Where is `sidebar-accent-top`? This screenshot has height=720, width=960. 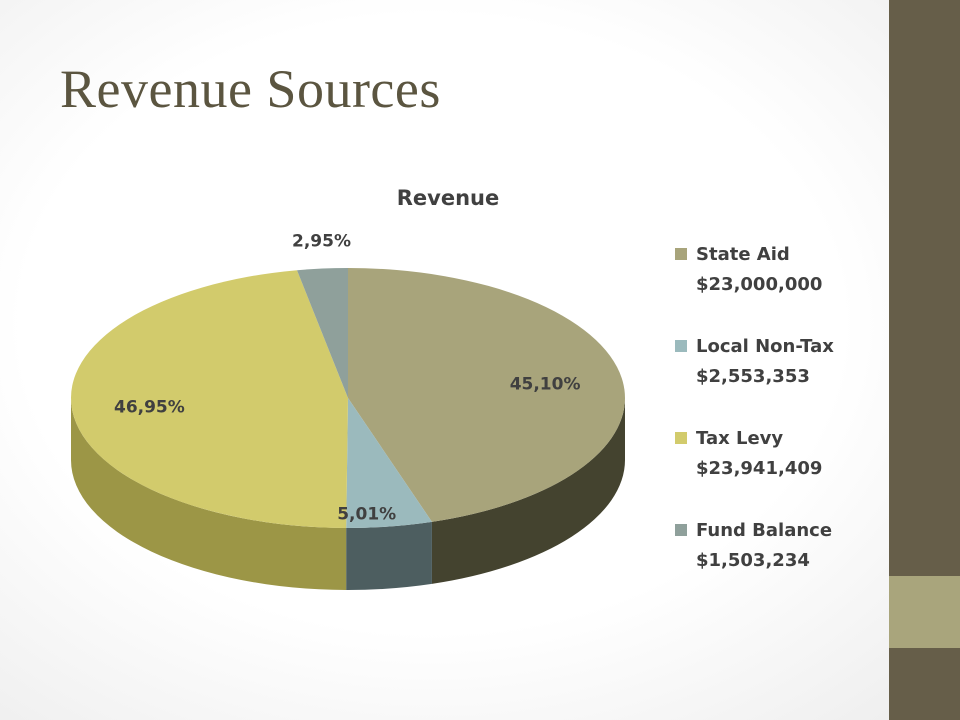
sidebar-accent-top is located at coordinates (924, 288).